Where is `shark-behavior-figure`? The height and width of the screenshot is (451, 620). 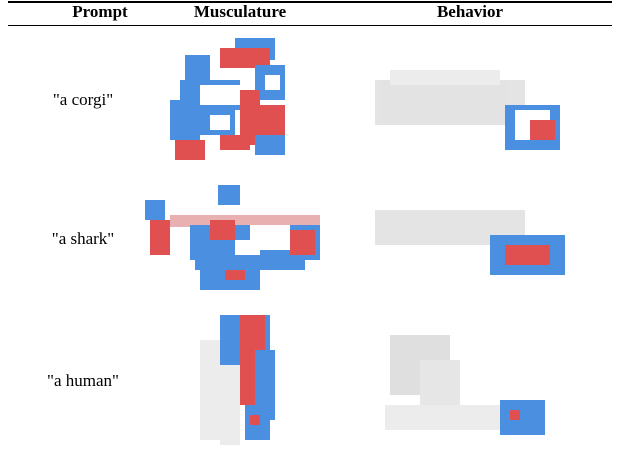 shark-behavior-figure is located at coordinates (470, 242).